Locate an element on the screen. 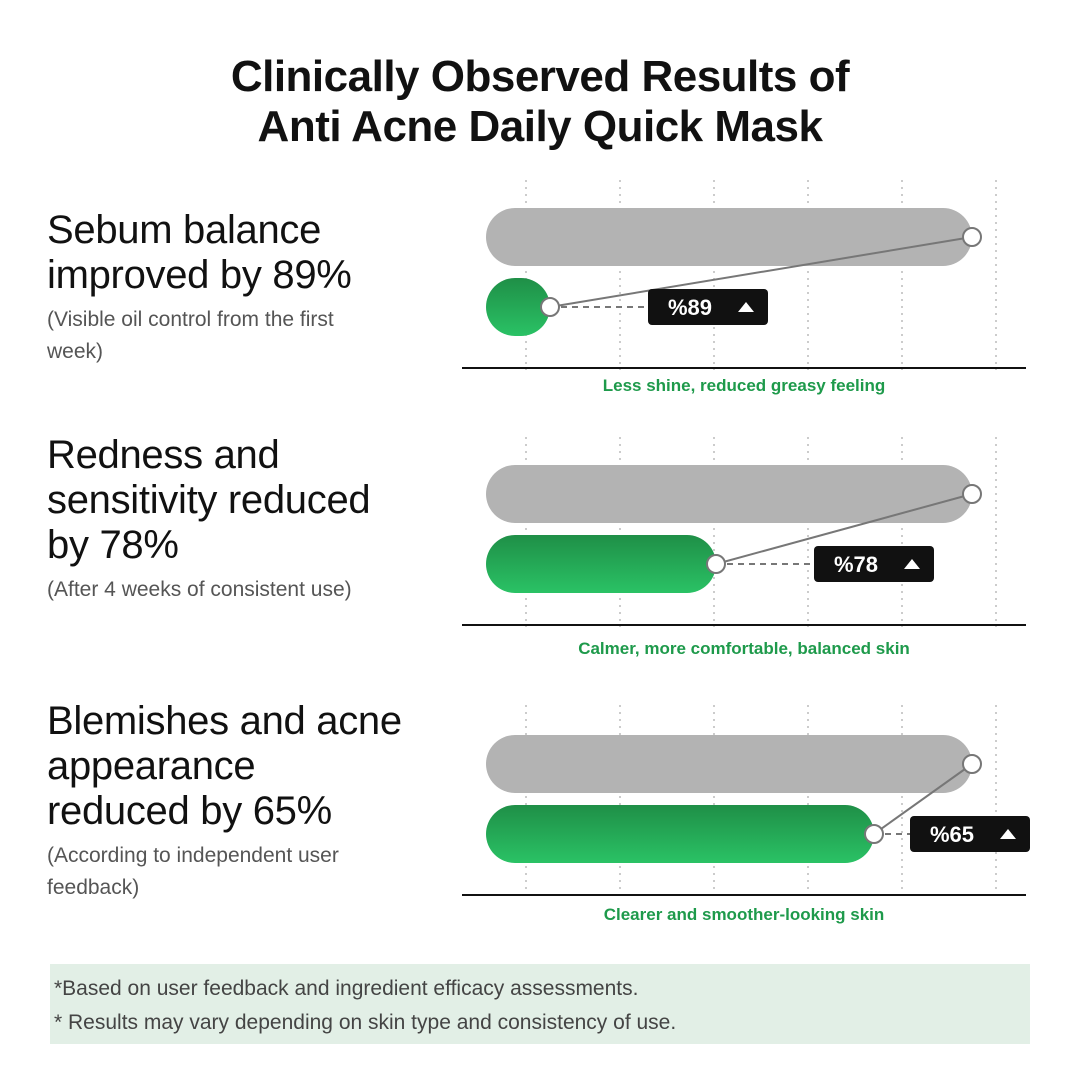  result-note: (According to independent user feedback) is located at coordinates (193, 871).